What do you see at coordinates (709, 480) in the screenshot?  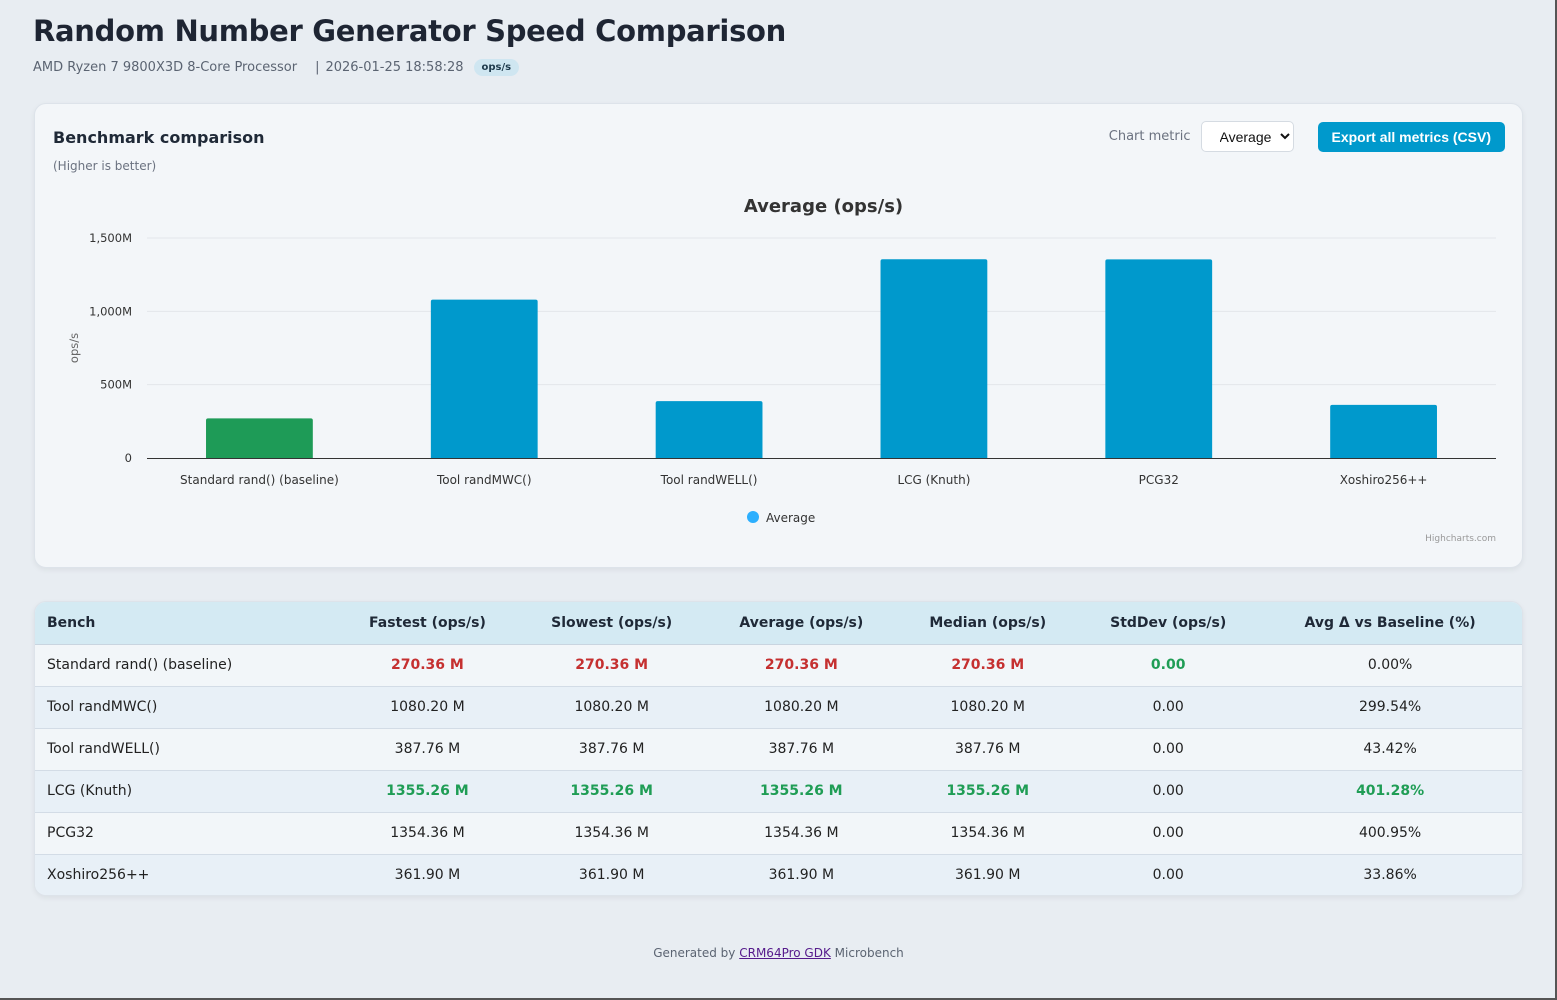 I see `x-tick-label: Tool randWELL()` at bounding box center [709, 480].